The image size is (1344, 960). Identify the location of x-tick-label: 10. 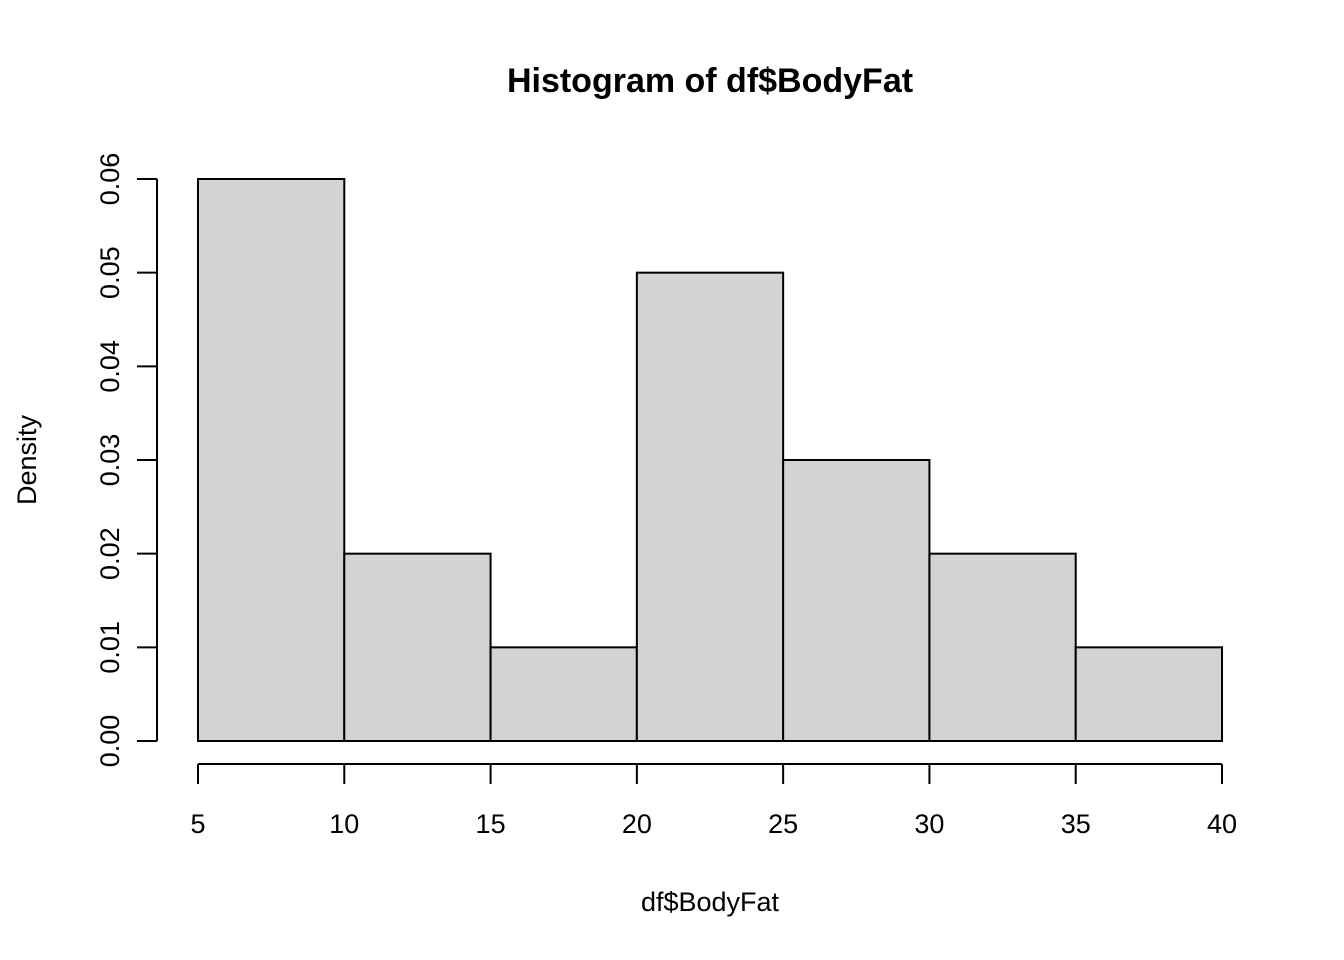
(344, 824).